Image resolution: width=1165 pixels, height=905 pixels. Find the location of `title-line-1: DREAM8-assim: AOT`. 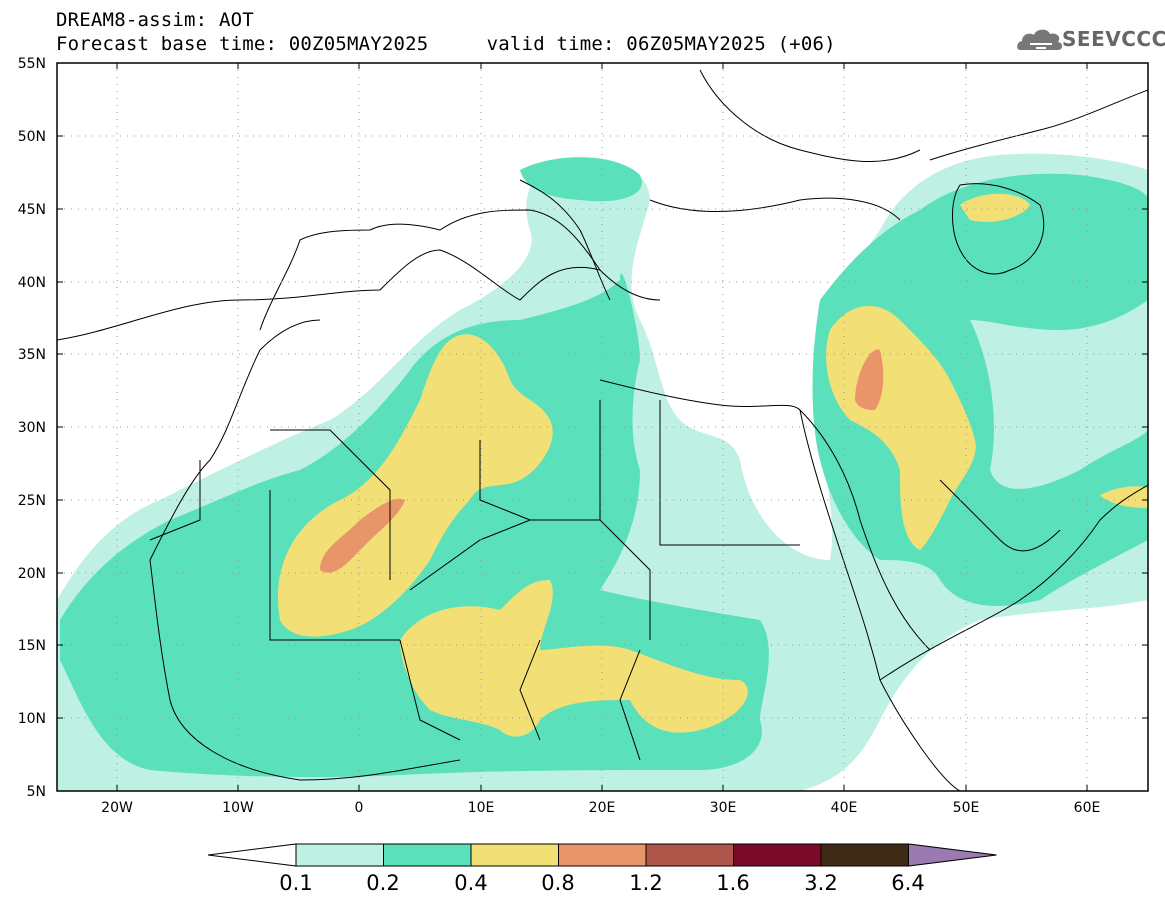

title-line-1: DREAM8-assim: AOT is located at coordinates (155, 20).